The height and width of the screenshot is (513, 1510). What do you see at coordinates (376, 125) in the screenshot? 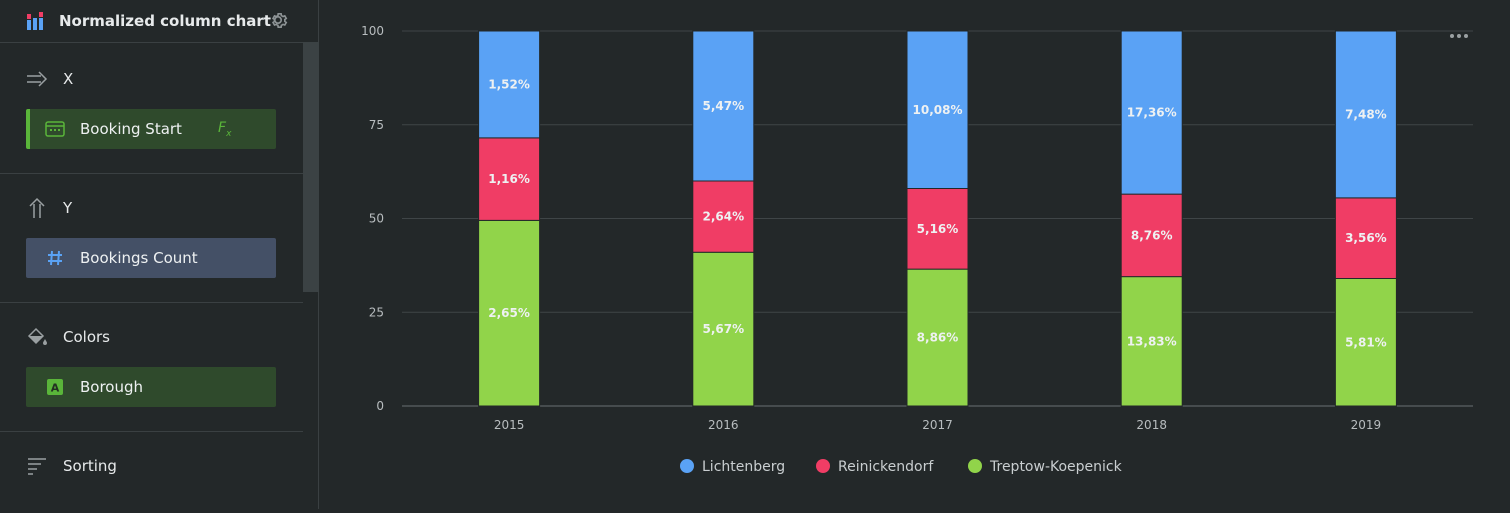
I see `y-tick-label: 75` at bounding box center [376, 125].